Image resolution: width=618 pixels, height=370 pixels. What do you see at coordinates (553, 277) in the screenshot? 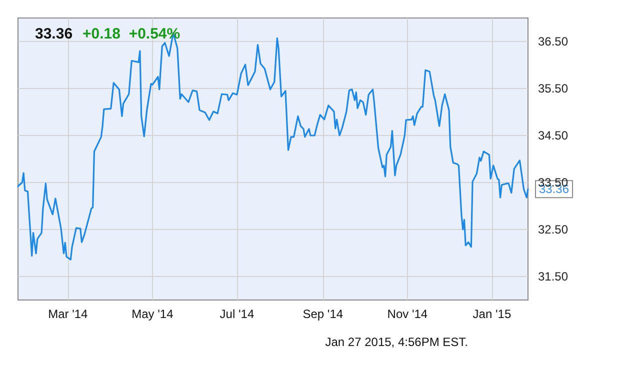
I see `y-tick-label: 31.50` at bounding box center [553, 277].